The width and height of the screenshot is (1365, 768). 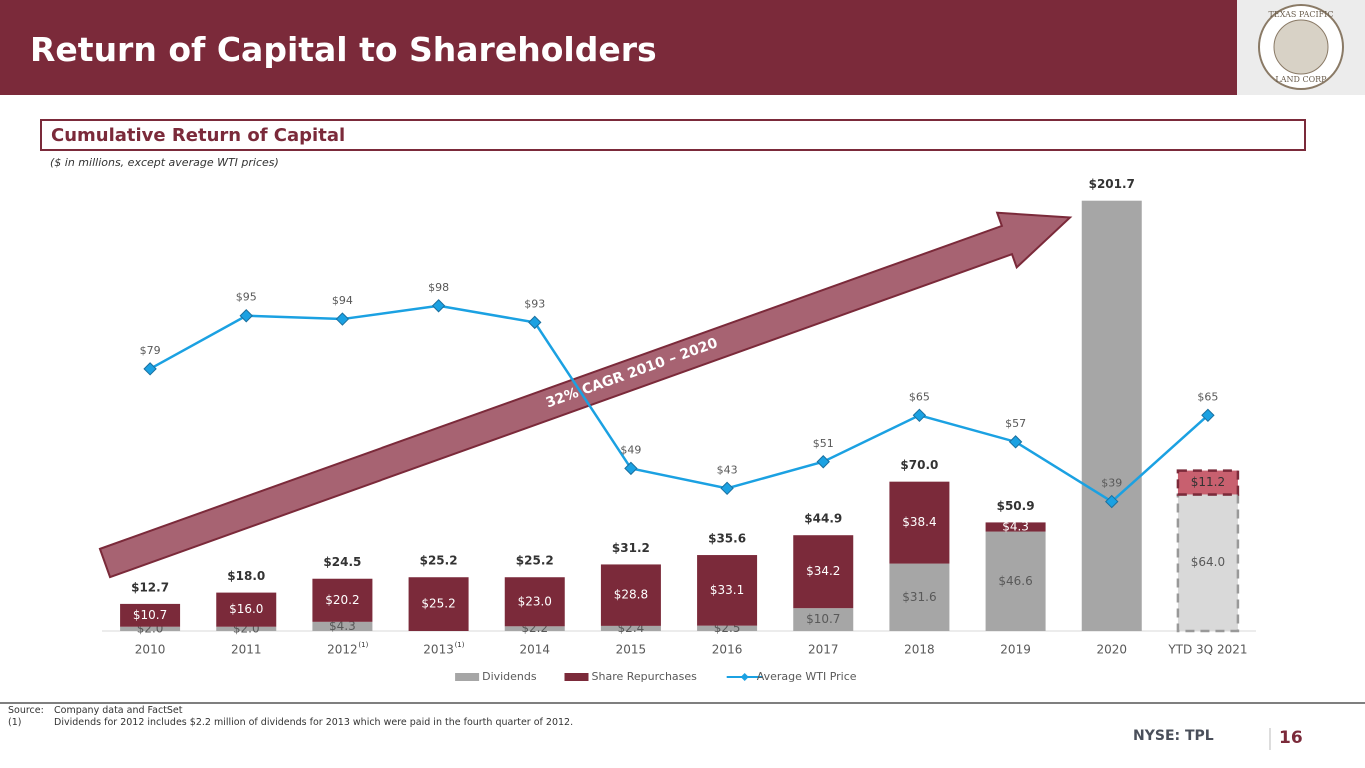 What do you see at coordinates (246, 297) in the screenshot?
I see `line-value-label: $95` at bounding box center [246, 297].